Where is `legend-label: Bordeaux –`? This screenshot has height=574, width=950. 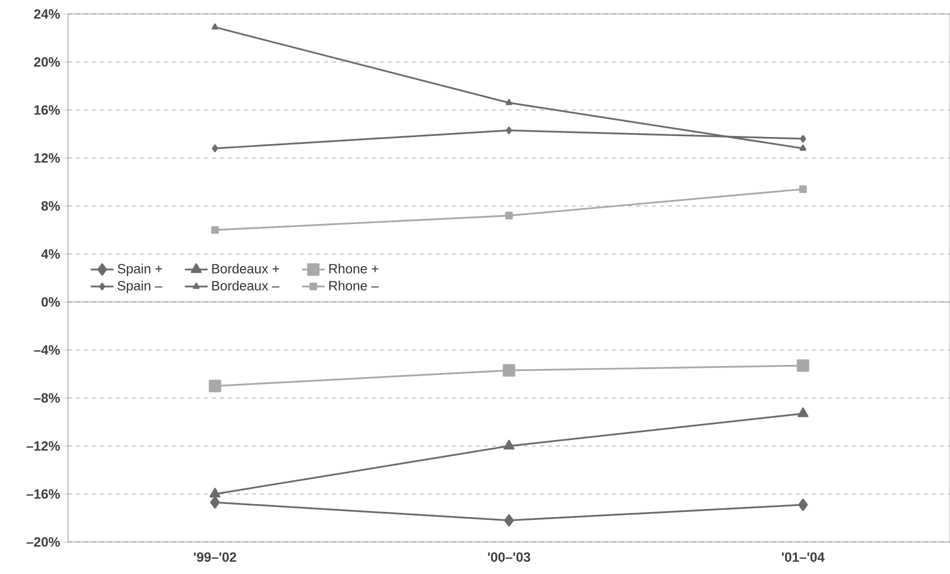 legend-label: Bordeaux – is located at coordinates (246, 285).